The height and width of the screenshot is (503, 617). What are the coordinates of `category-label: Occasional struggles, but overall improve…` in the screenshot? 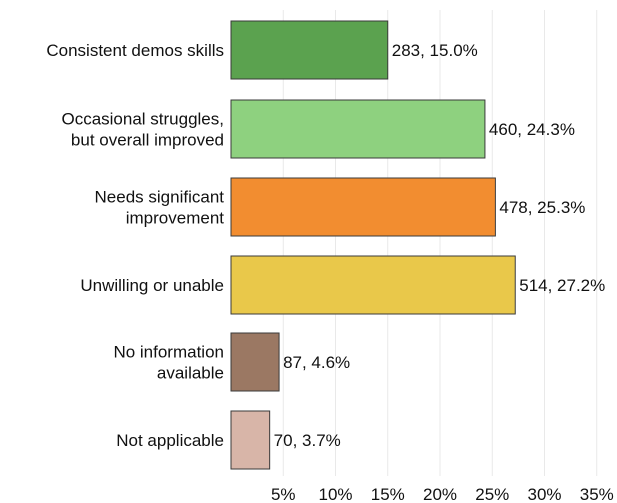 It's located at (142, 130).